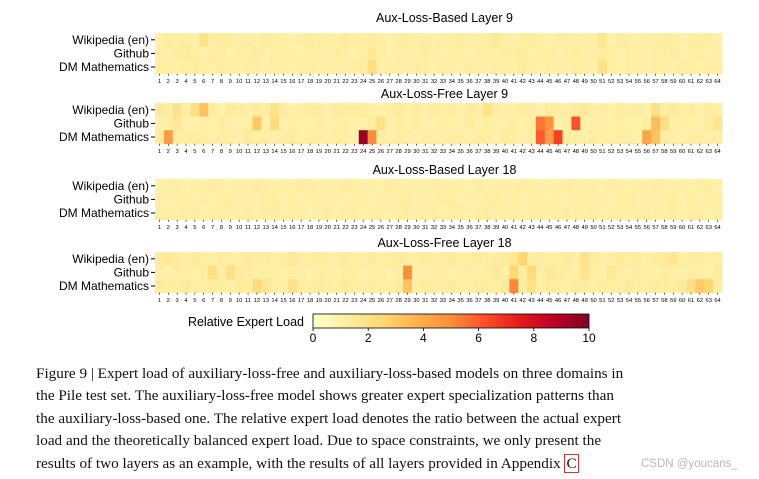 This screenshot has height=479, width=759. I want to click on x-tick-label: 3, so click(177, 82).